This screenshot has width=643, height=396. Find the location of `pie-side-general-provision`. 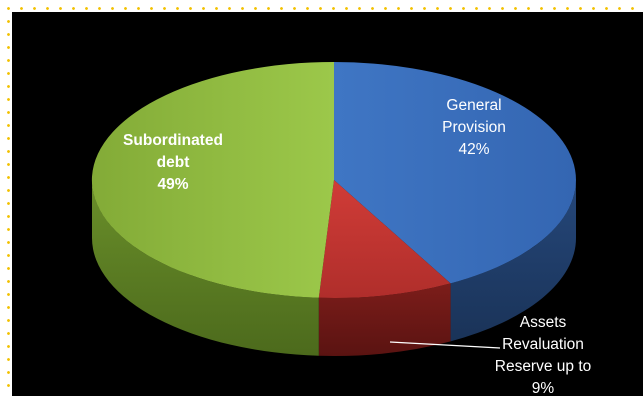

pie-side-general-provision is located at coordinates (513, 261).